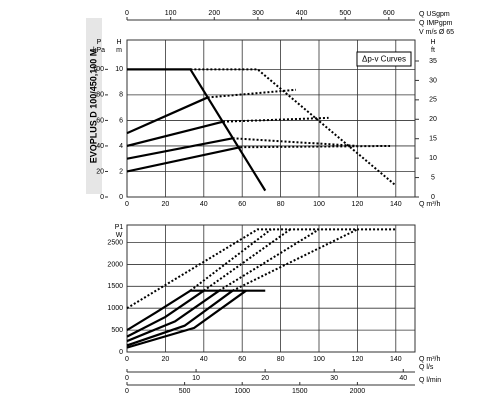  I want to click on p-tick-label: 80, so click(100, 95).